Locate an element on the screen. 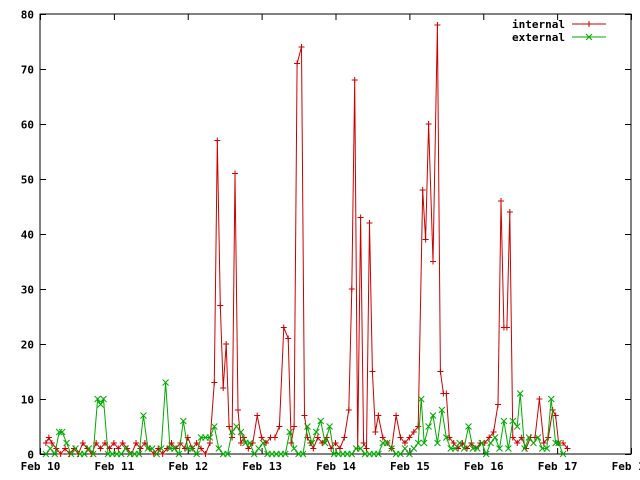 This screenshot has height=480, width=640. series-external is located at coordinates (304, 418).